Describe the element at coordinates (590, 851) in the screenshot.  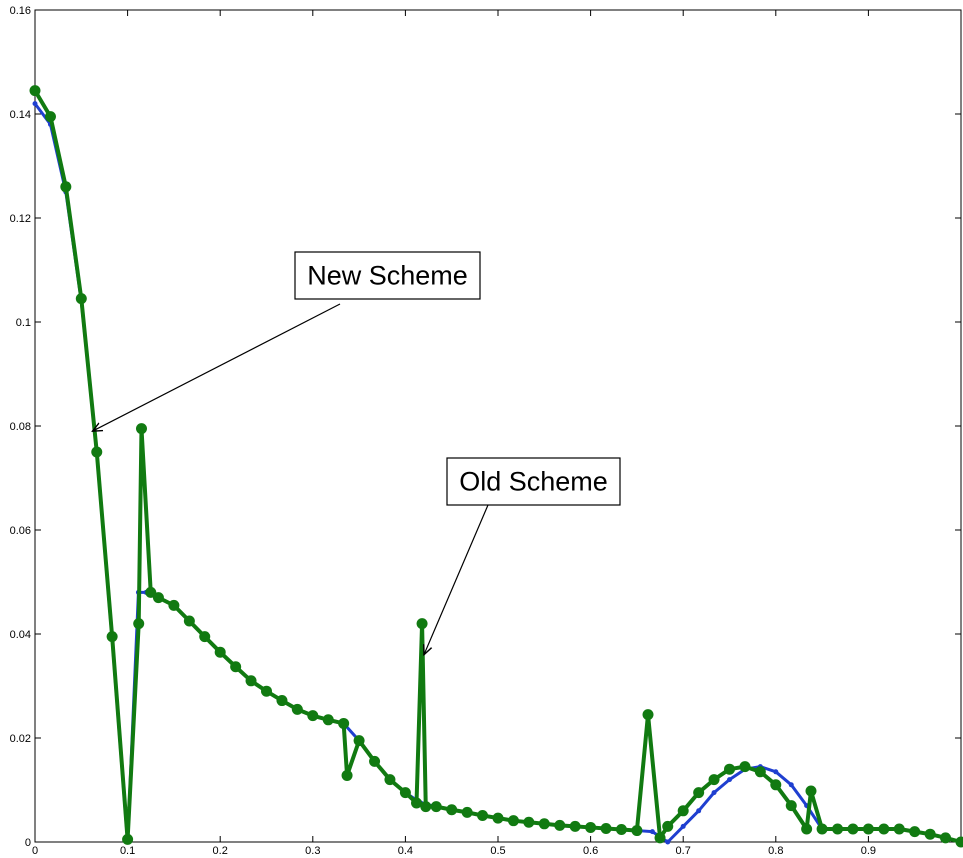
I see `x-tick-label: 0.6` at that location.